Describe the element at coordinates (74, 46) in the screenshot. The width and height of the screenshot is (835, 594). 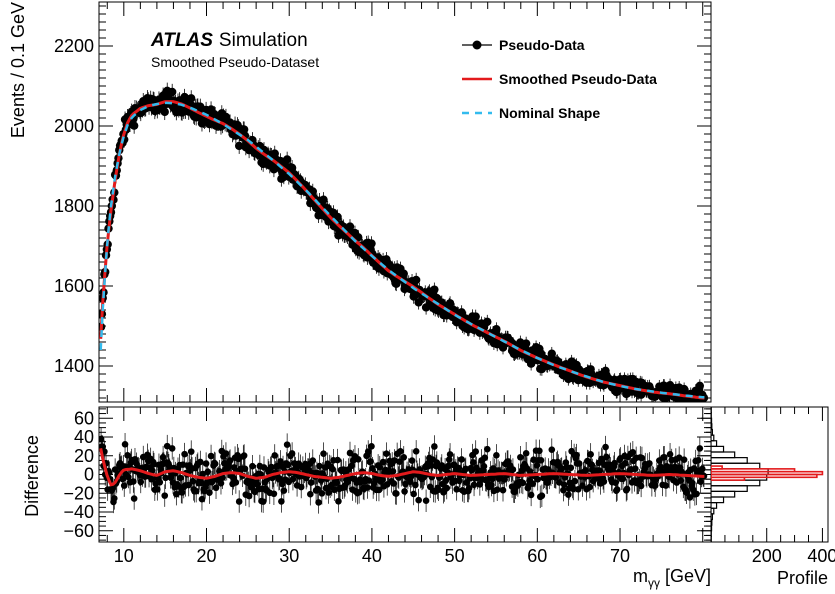
I see `main-ytick-label: 2200` at that location.